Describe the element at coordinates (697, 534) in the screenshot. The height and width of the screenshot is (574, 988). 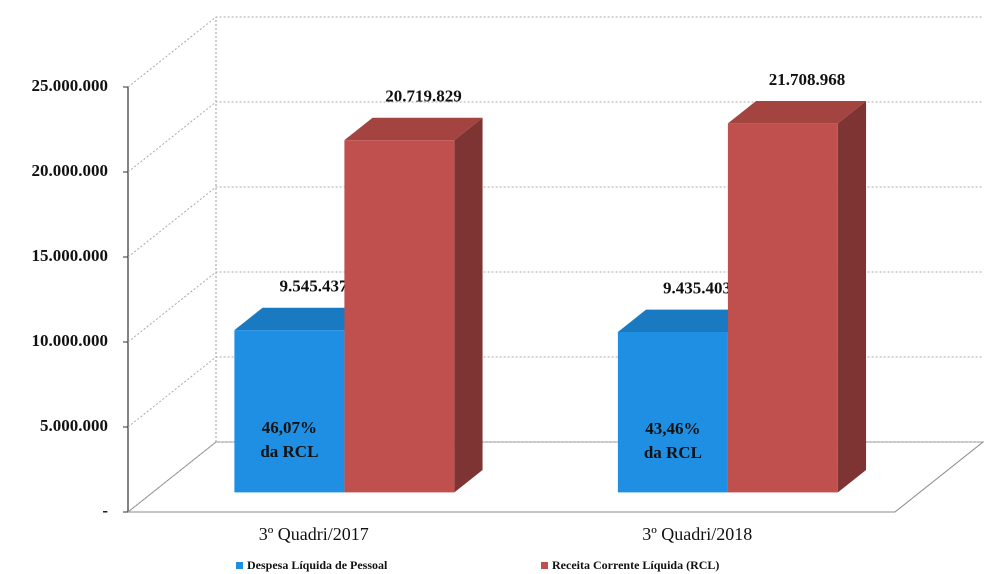
I see `x-tick-label: 3º Quadri/2018` at that location.